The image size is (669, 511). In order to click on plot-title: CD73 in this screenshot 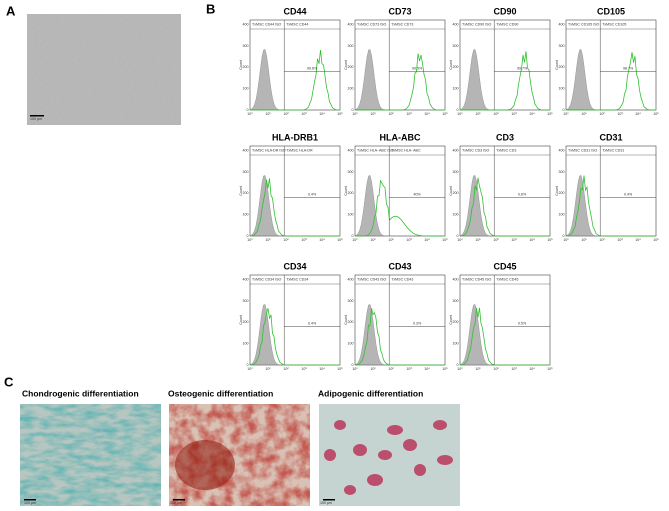, I will do `click(399, 11)`.